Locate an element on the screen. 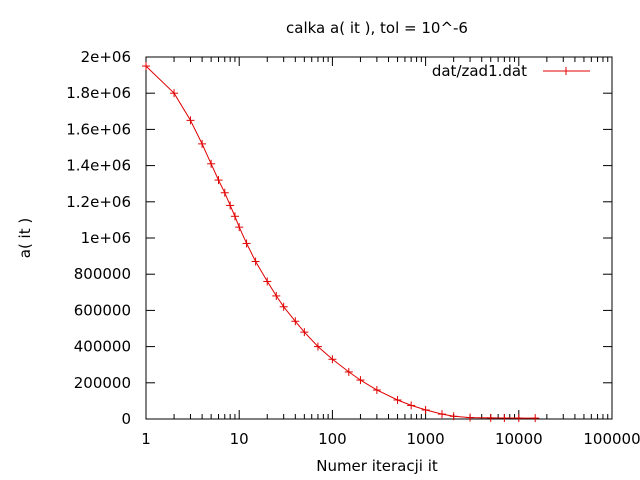  x-tick-label: 100 is located at coordinates (332, 439).